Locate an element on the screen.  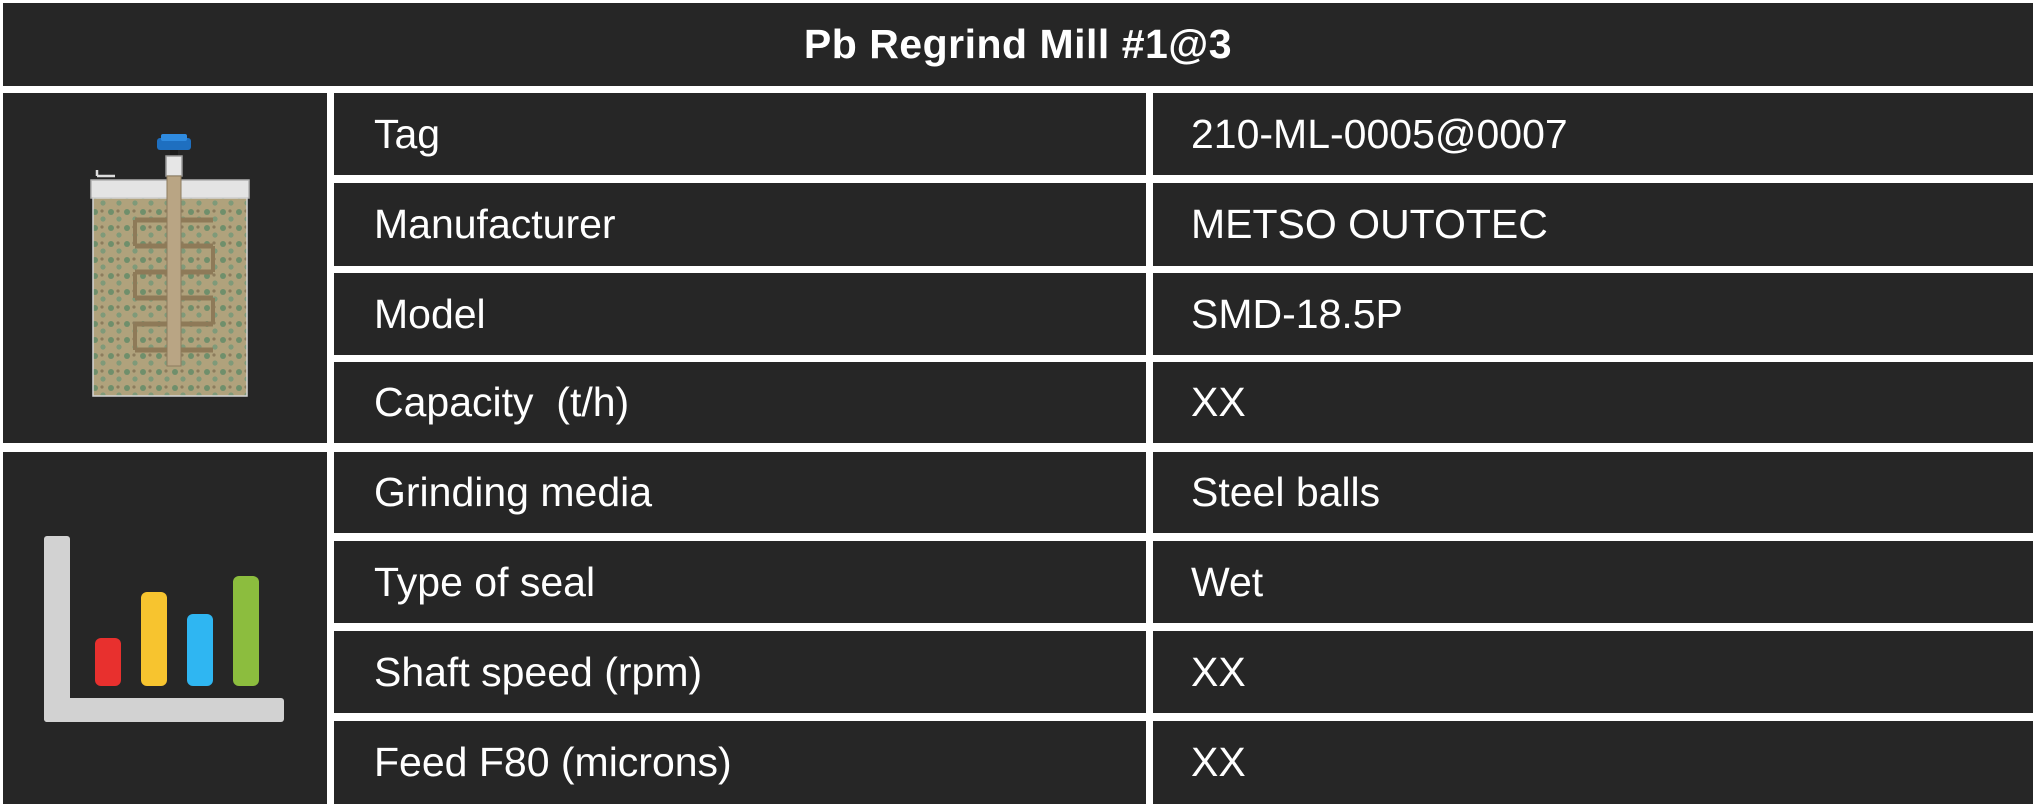
label-model: Model is located at coordinates (740, 314).